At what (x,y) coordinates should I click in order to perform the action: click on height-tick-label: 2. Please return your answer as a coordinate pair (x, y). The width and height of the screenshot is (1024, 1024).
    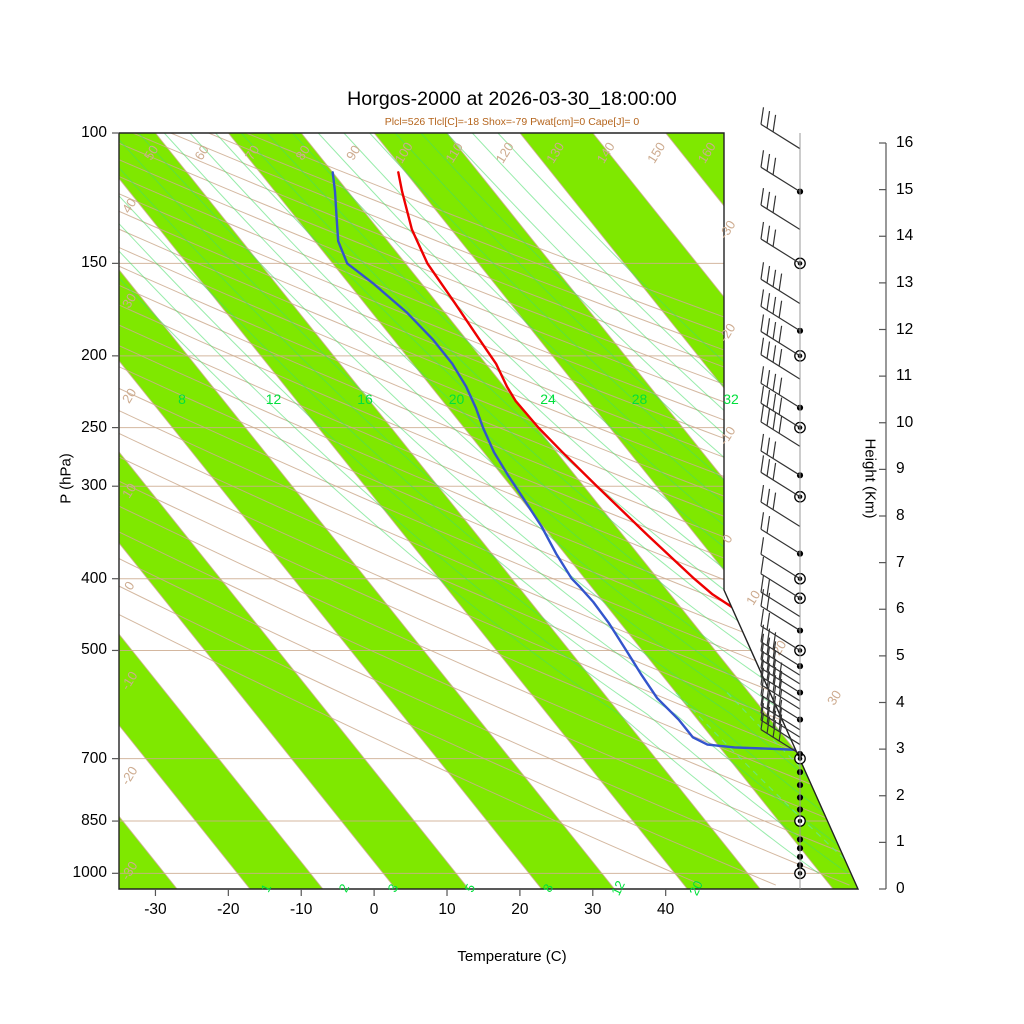
    Looking at the image, I should click on (900, 795).